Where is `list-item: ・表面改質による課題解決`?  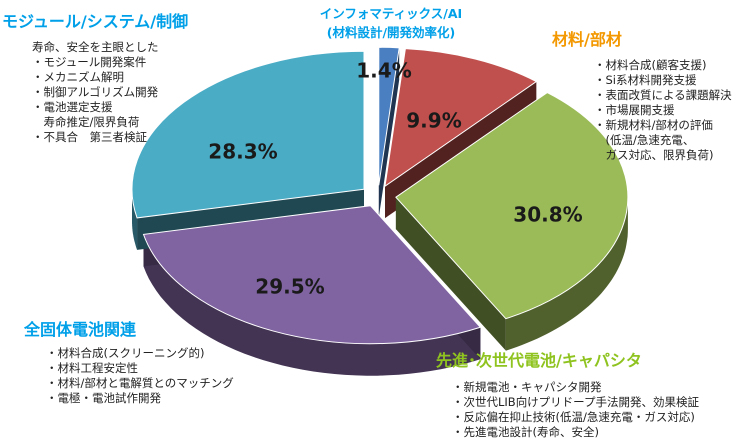
list-item: ・表面改質による課題解決 is located at coordinates (663, 95).